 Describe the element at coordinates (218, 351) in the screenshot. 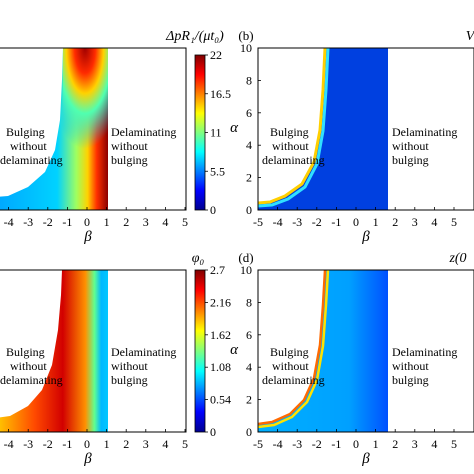

I see `panel-c-colorbar-ticks: 2.7 2.16 1.62 1.08 0.54 0` at that location.